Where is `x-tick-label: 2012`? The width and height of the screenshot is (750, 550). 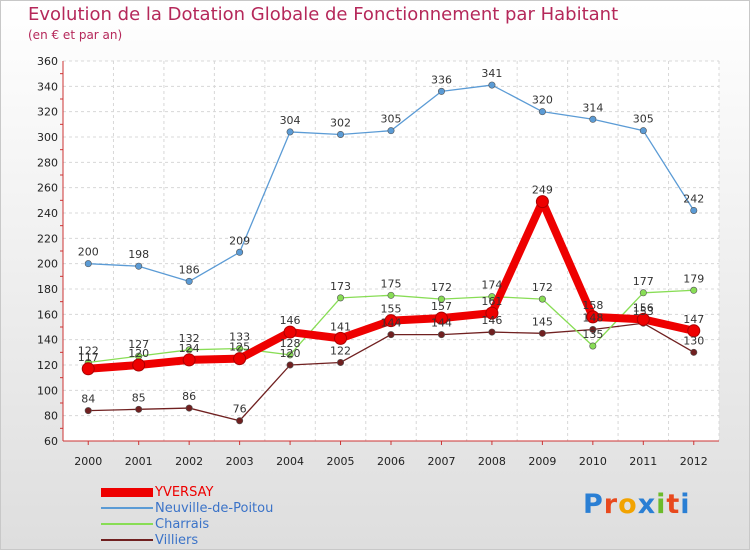
x-tick-label: 2012 is located at coordinates (694, 461).